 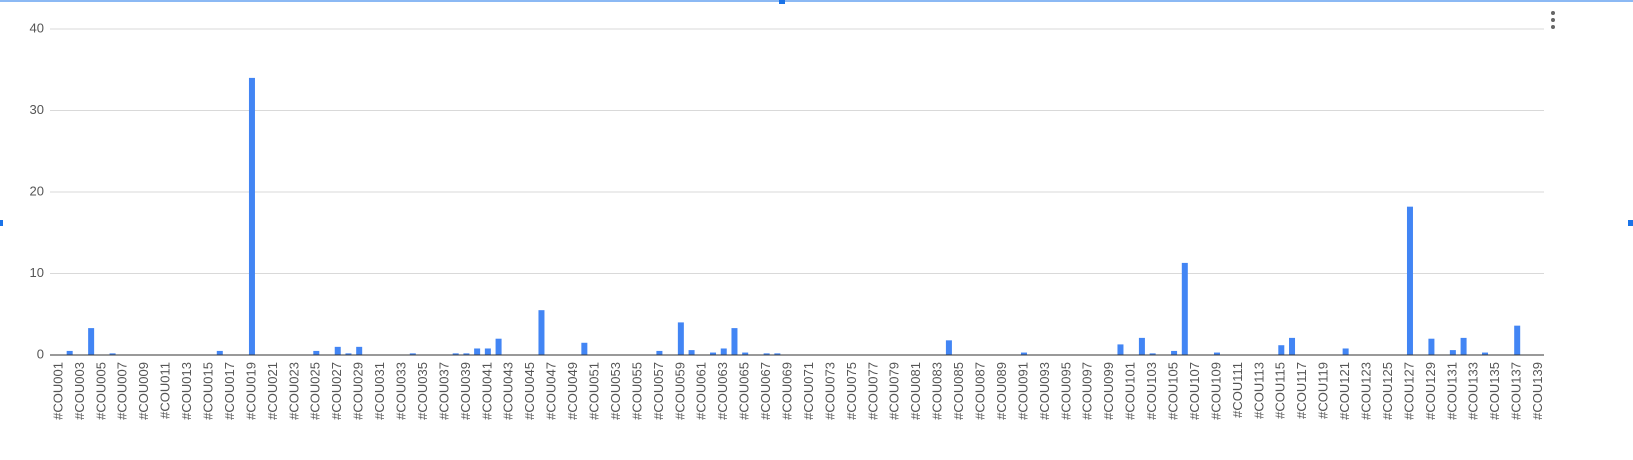 I want to click on x-tick-label: #COU073, so click(x=829, y=391).